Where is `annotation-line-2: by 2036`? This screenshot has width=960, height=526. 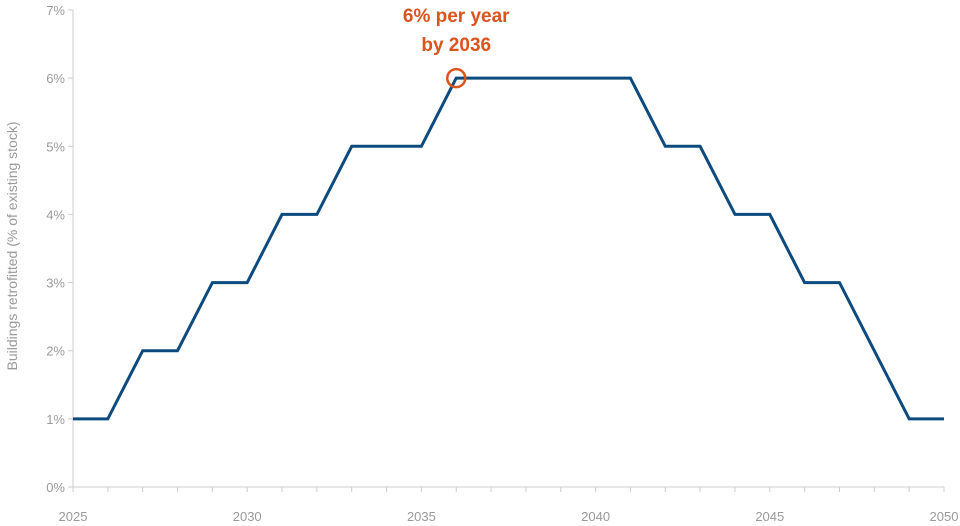
annotation-line-2: by 2036 is located at coordinates (456, 45).